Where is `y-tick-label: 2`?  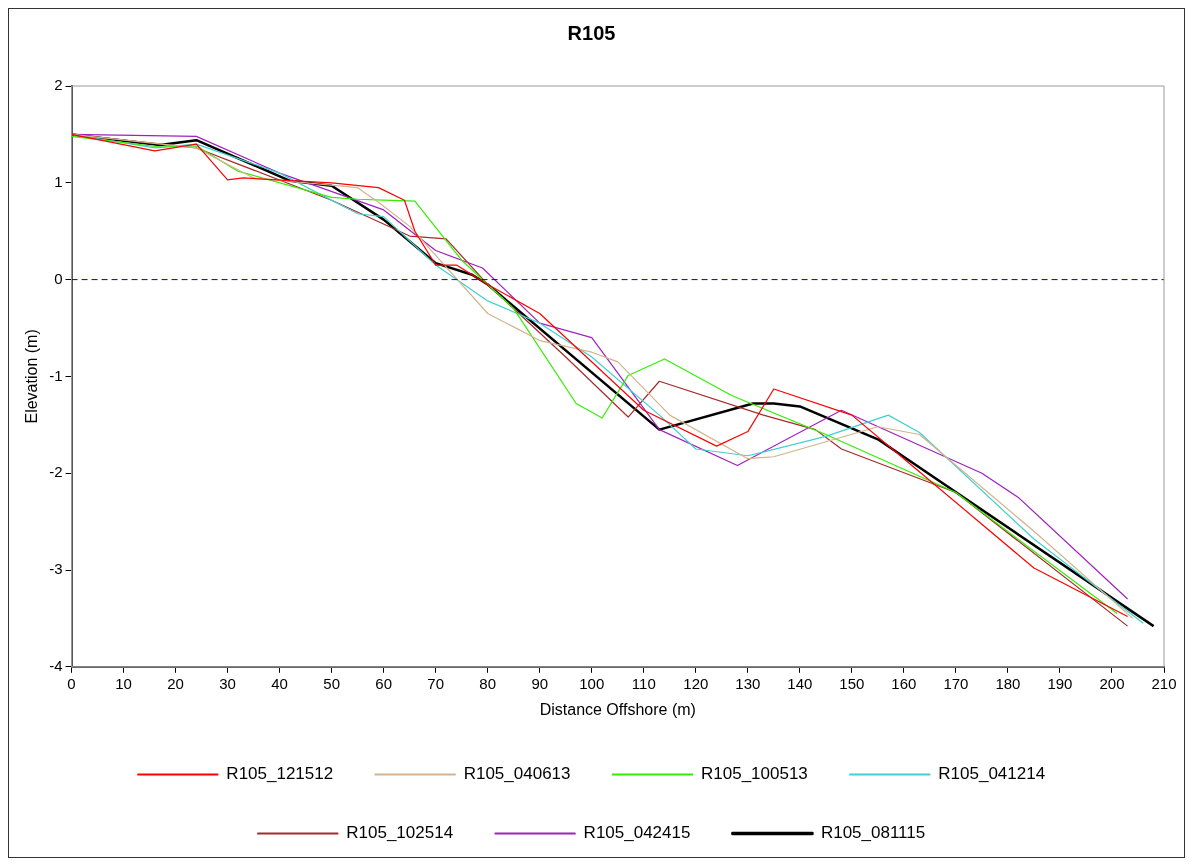 y-tick-label: 2 is located at coordinates (58, 85).